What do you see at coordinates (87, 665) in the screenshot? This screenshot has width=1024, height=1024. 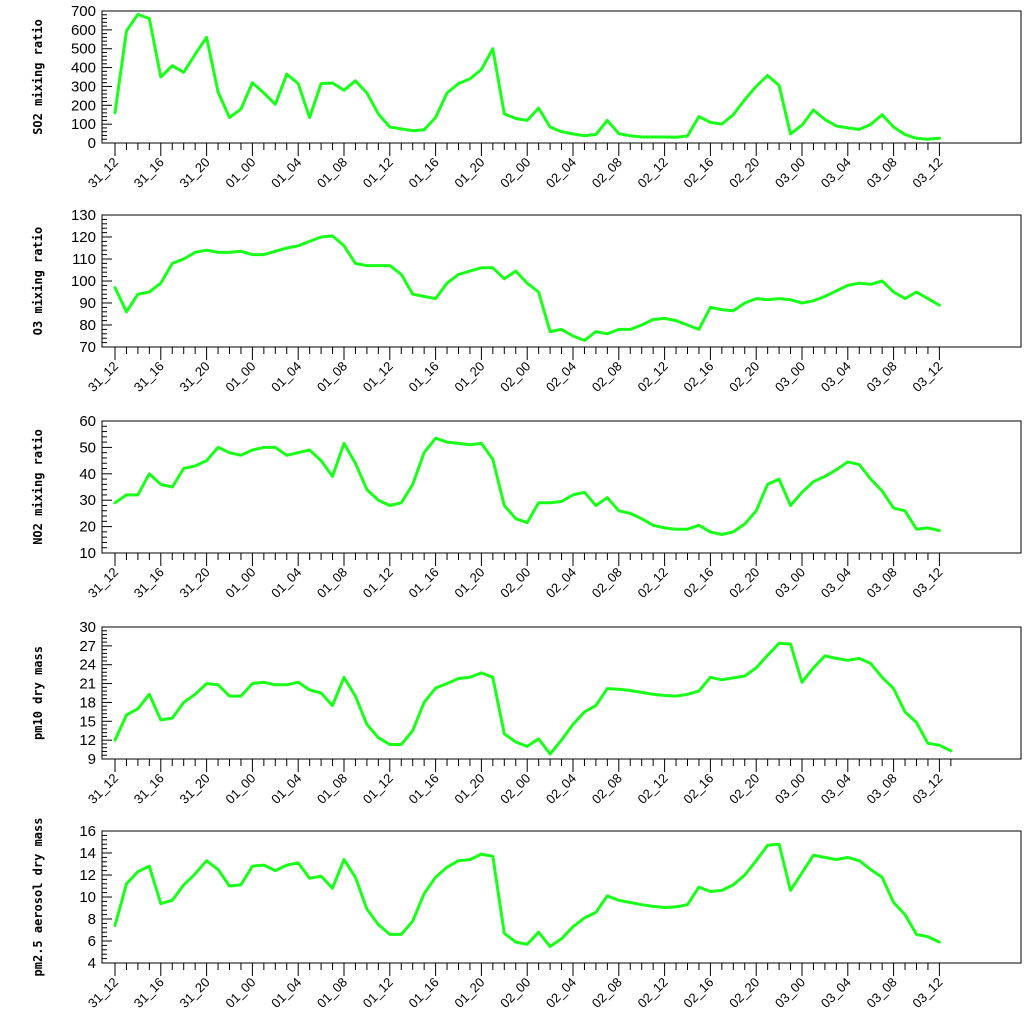 I see `y-tick-label: 24` at bounding box center [87, 665].